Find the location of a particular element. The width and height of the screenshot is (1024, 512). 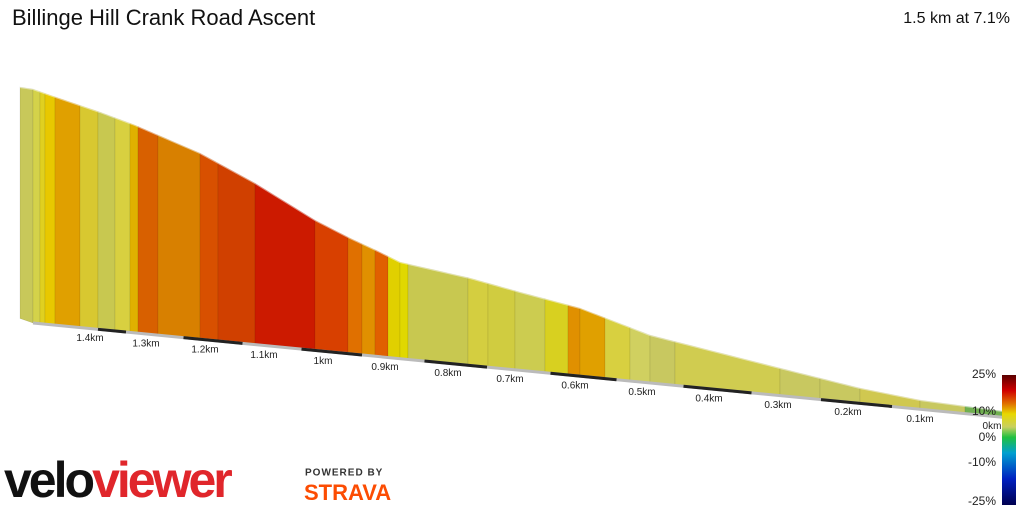

powered-by: POWERED BY is located at coordinates (344, 473).